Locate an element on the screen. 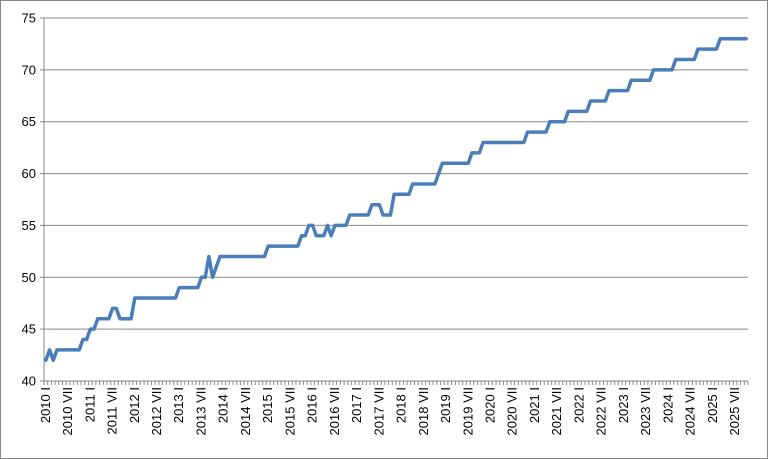  x-tick-label: 2016 I is located at coordinates (312, 405).